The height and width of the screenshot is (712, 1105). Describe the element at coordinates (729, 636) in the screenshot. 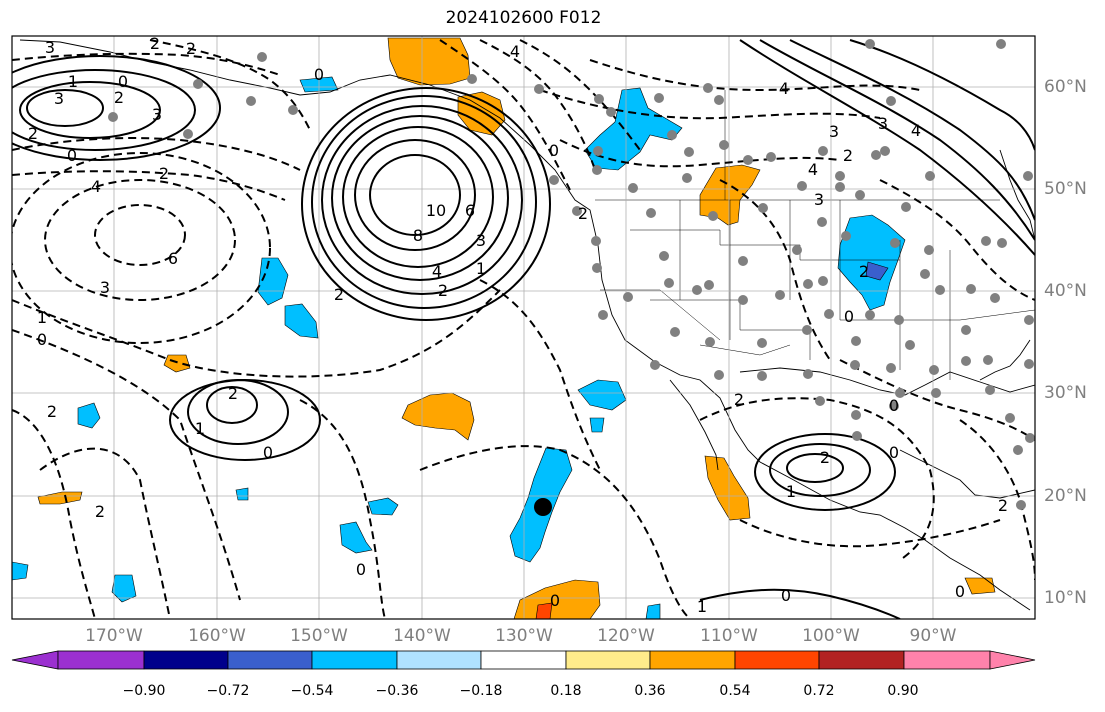

I see `lon-label: 110°W` at that location.